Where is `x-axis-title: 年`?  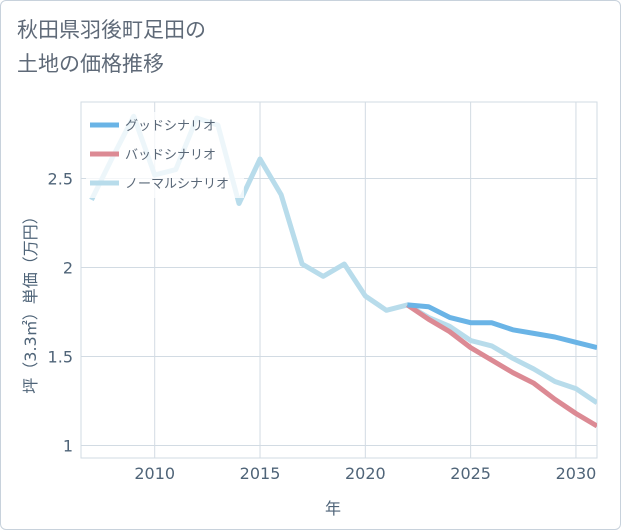
x-axis-title: 年 is located at coordinates (333, 508).